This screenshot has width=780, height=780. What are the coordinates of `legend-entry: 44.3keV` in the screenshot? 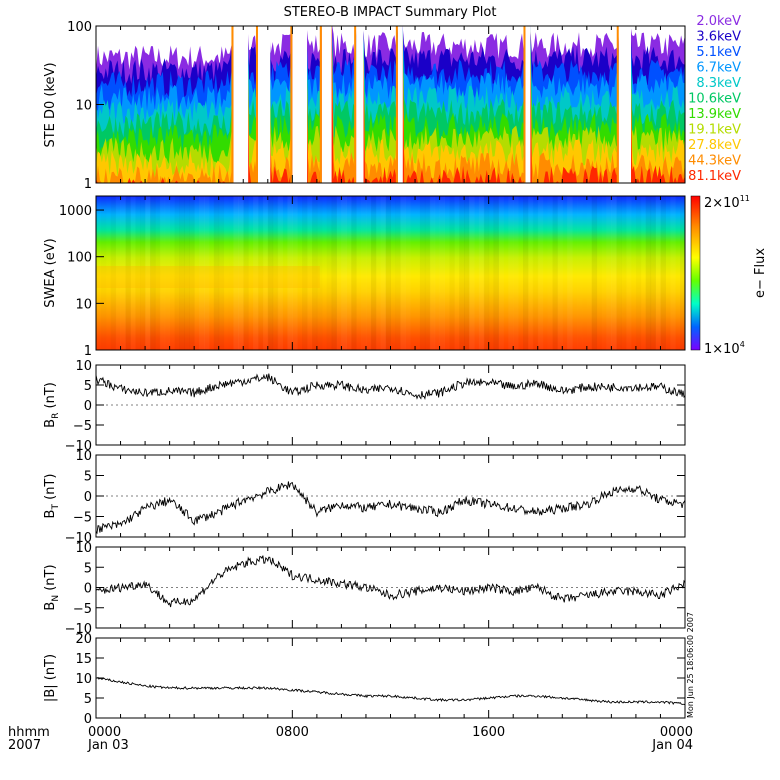 It's located at (714, 161).